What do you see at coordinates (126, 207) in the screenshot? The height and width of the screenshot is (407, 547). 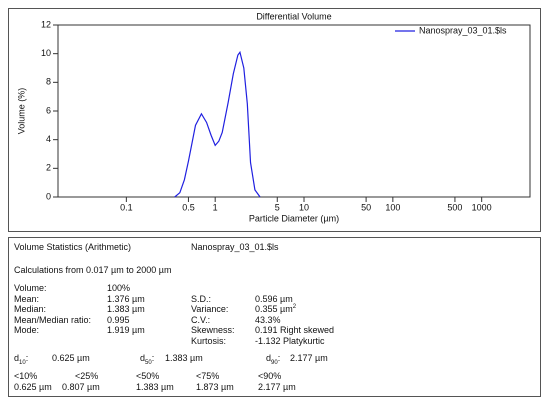 I see `x-tick-label: 0.1` at bounding box center [126, 207].